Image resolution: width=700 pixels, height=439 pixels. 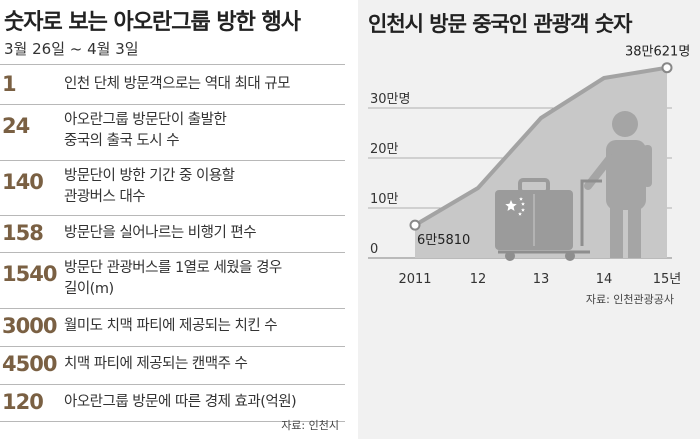 What do you see at coordinates (384, 199) in the screenshot?
I see `y-tick-label: 10만` at bounding box center [384, 199].